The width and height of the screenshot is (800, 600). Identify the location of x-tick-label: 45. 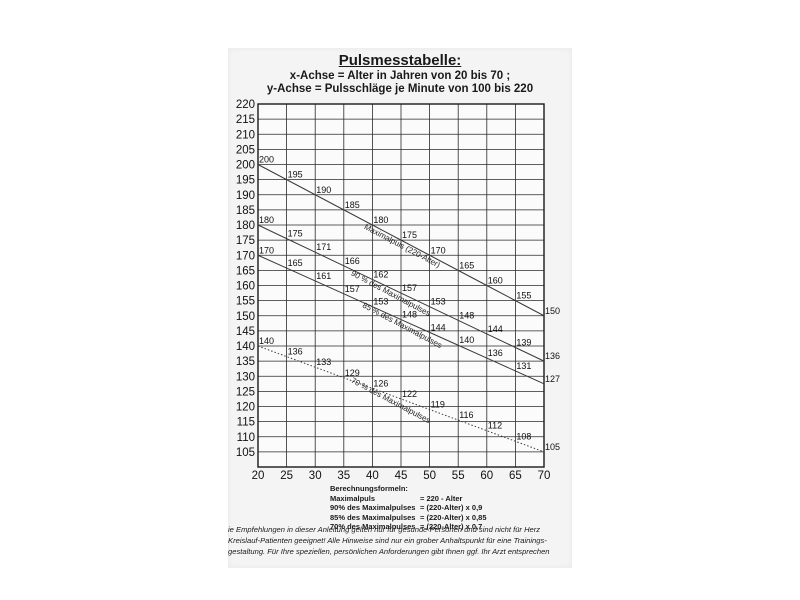
(401, 476).